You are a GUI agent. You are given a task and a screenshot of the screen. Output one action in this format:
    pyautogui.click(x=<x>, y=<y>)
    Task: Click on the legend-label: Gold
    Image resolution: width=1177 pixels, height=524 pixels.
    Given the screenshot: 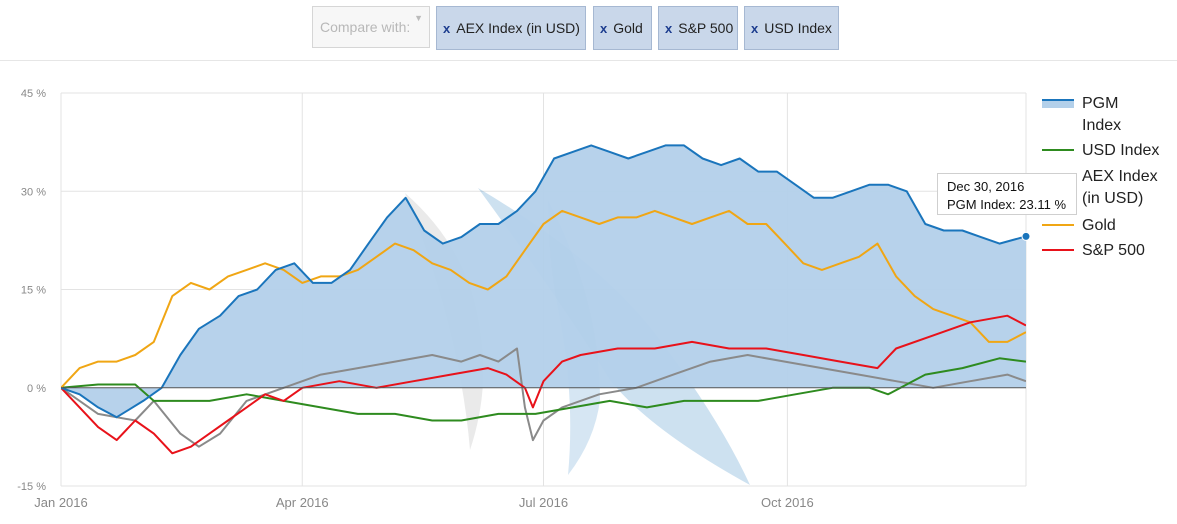 What is the action you would take?
    pyautogui.click(x=1099, y=225)
    